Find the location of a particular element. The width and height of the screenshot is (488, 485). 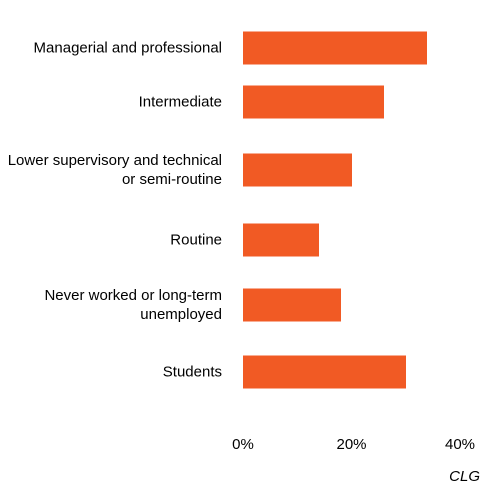

source: CLG is located at coordinates (464, 476).